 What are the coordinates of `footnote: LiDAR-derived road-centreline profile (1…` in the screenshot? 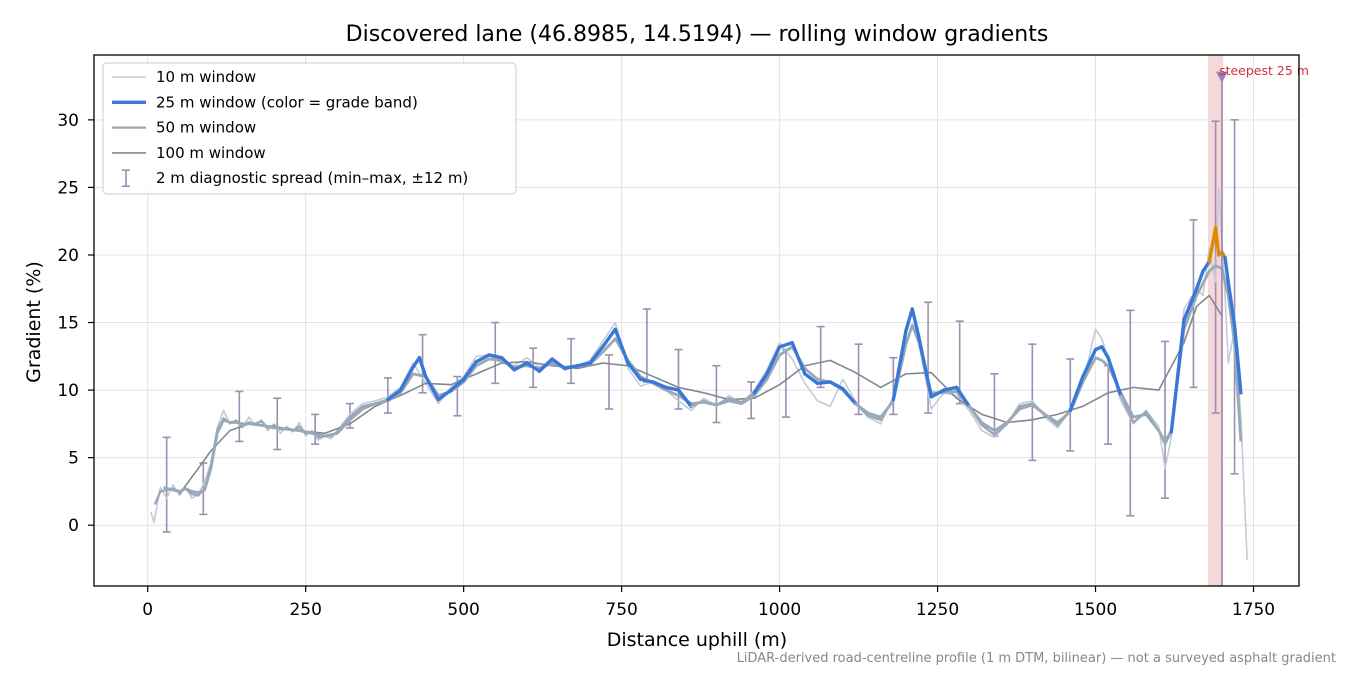 It's located at (1036, 658).